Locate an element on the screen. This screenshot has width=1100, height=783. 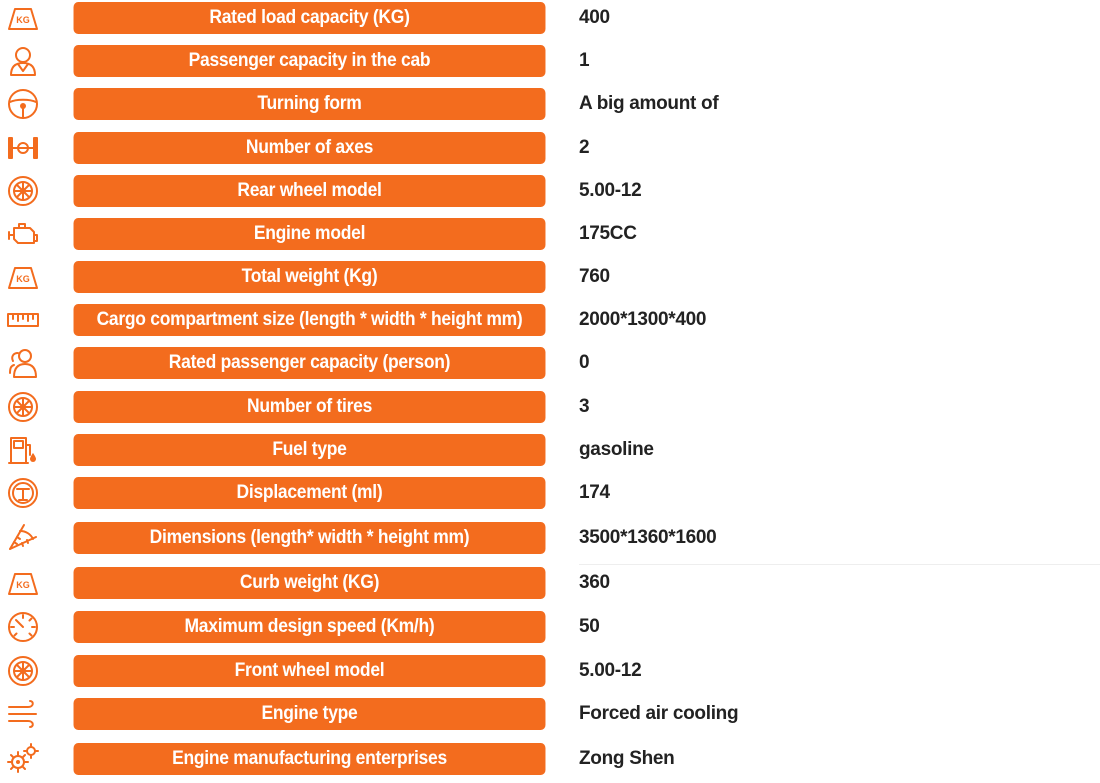
spec-label: Engine manufacturing enterprises is located at coordinates (309, 759).